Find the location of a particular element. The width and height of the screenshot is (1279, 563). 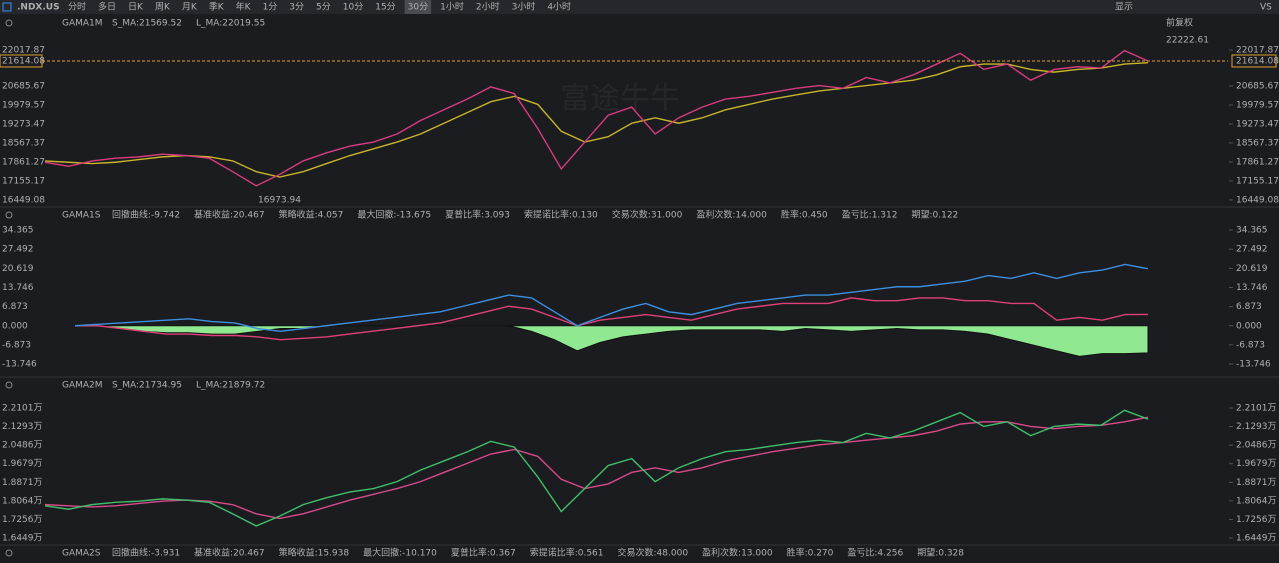

y-tick-label-right: 13.746 is located at coordinates (1252, 288).